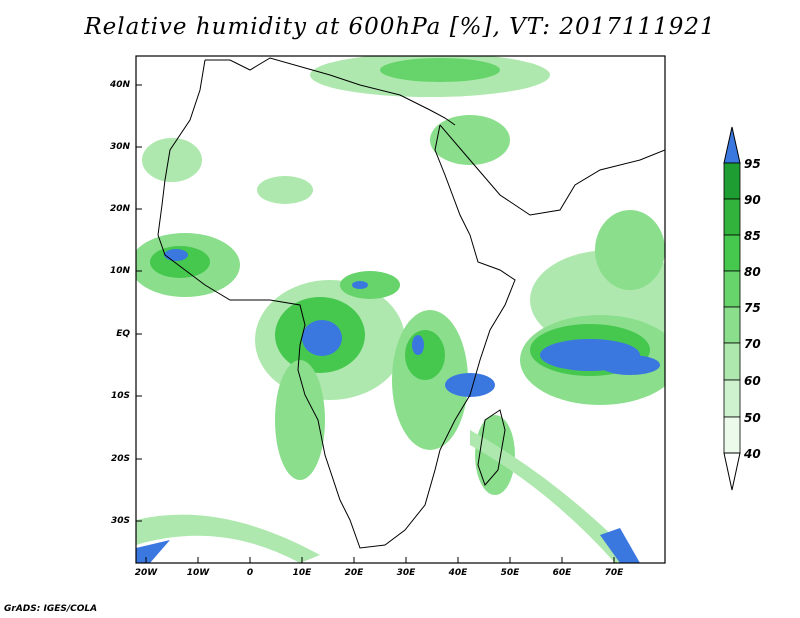  What do you see at coordinates (198, 573) in the screenshot?
I see `lon-label: 10W` at bounding box center [198, 573].